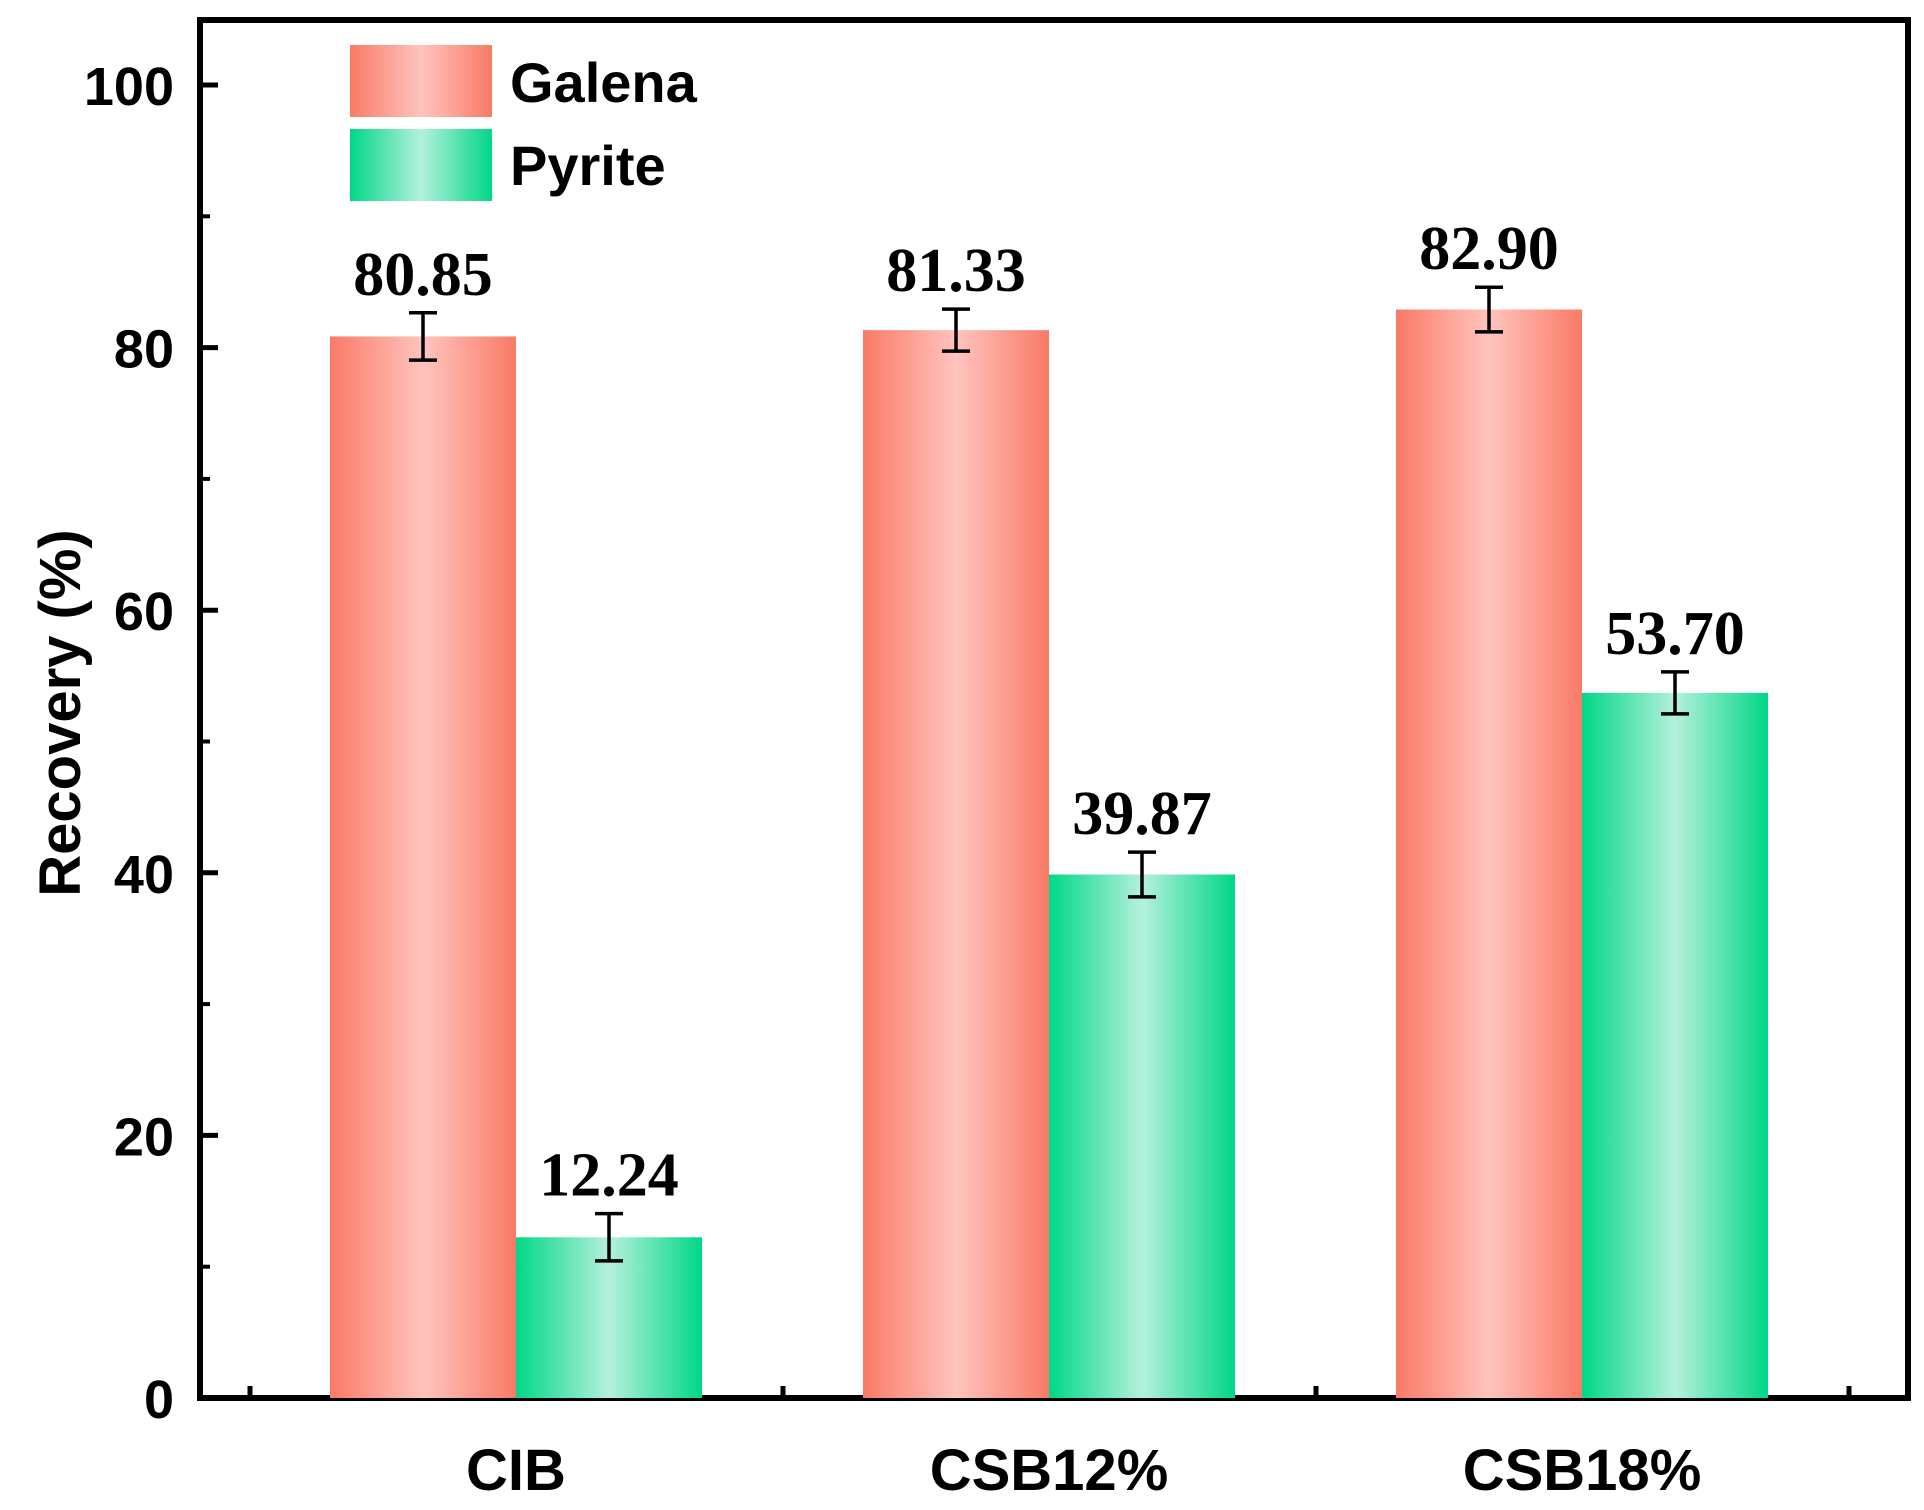 The height and width of the screenshot is (1510, 1924). What do you see at coordinates (524, 123) in the screenshot?
I see `legend: Galena Pyrite` at bounding box center [524, 123].